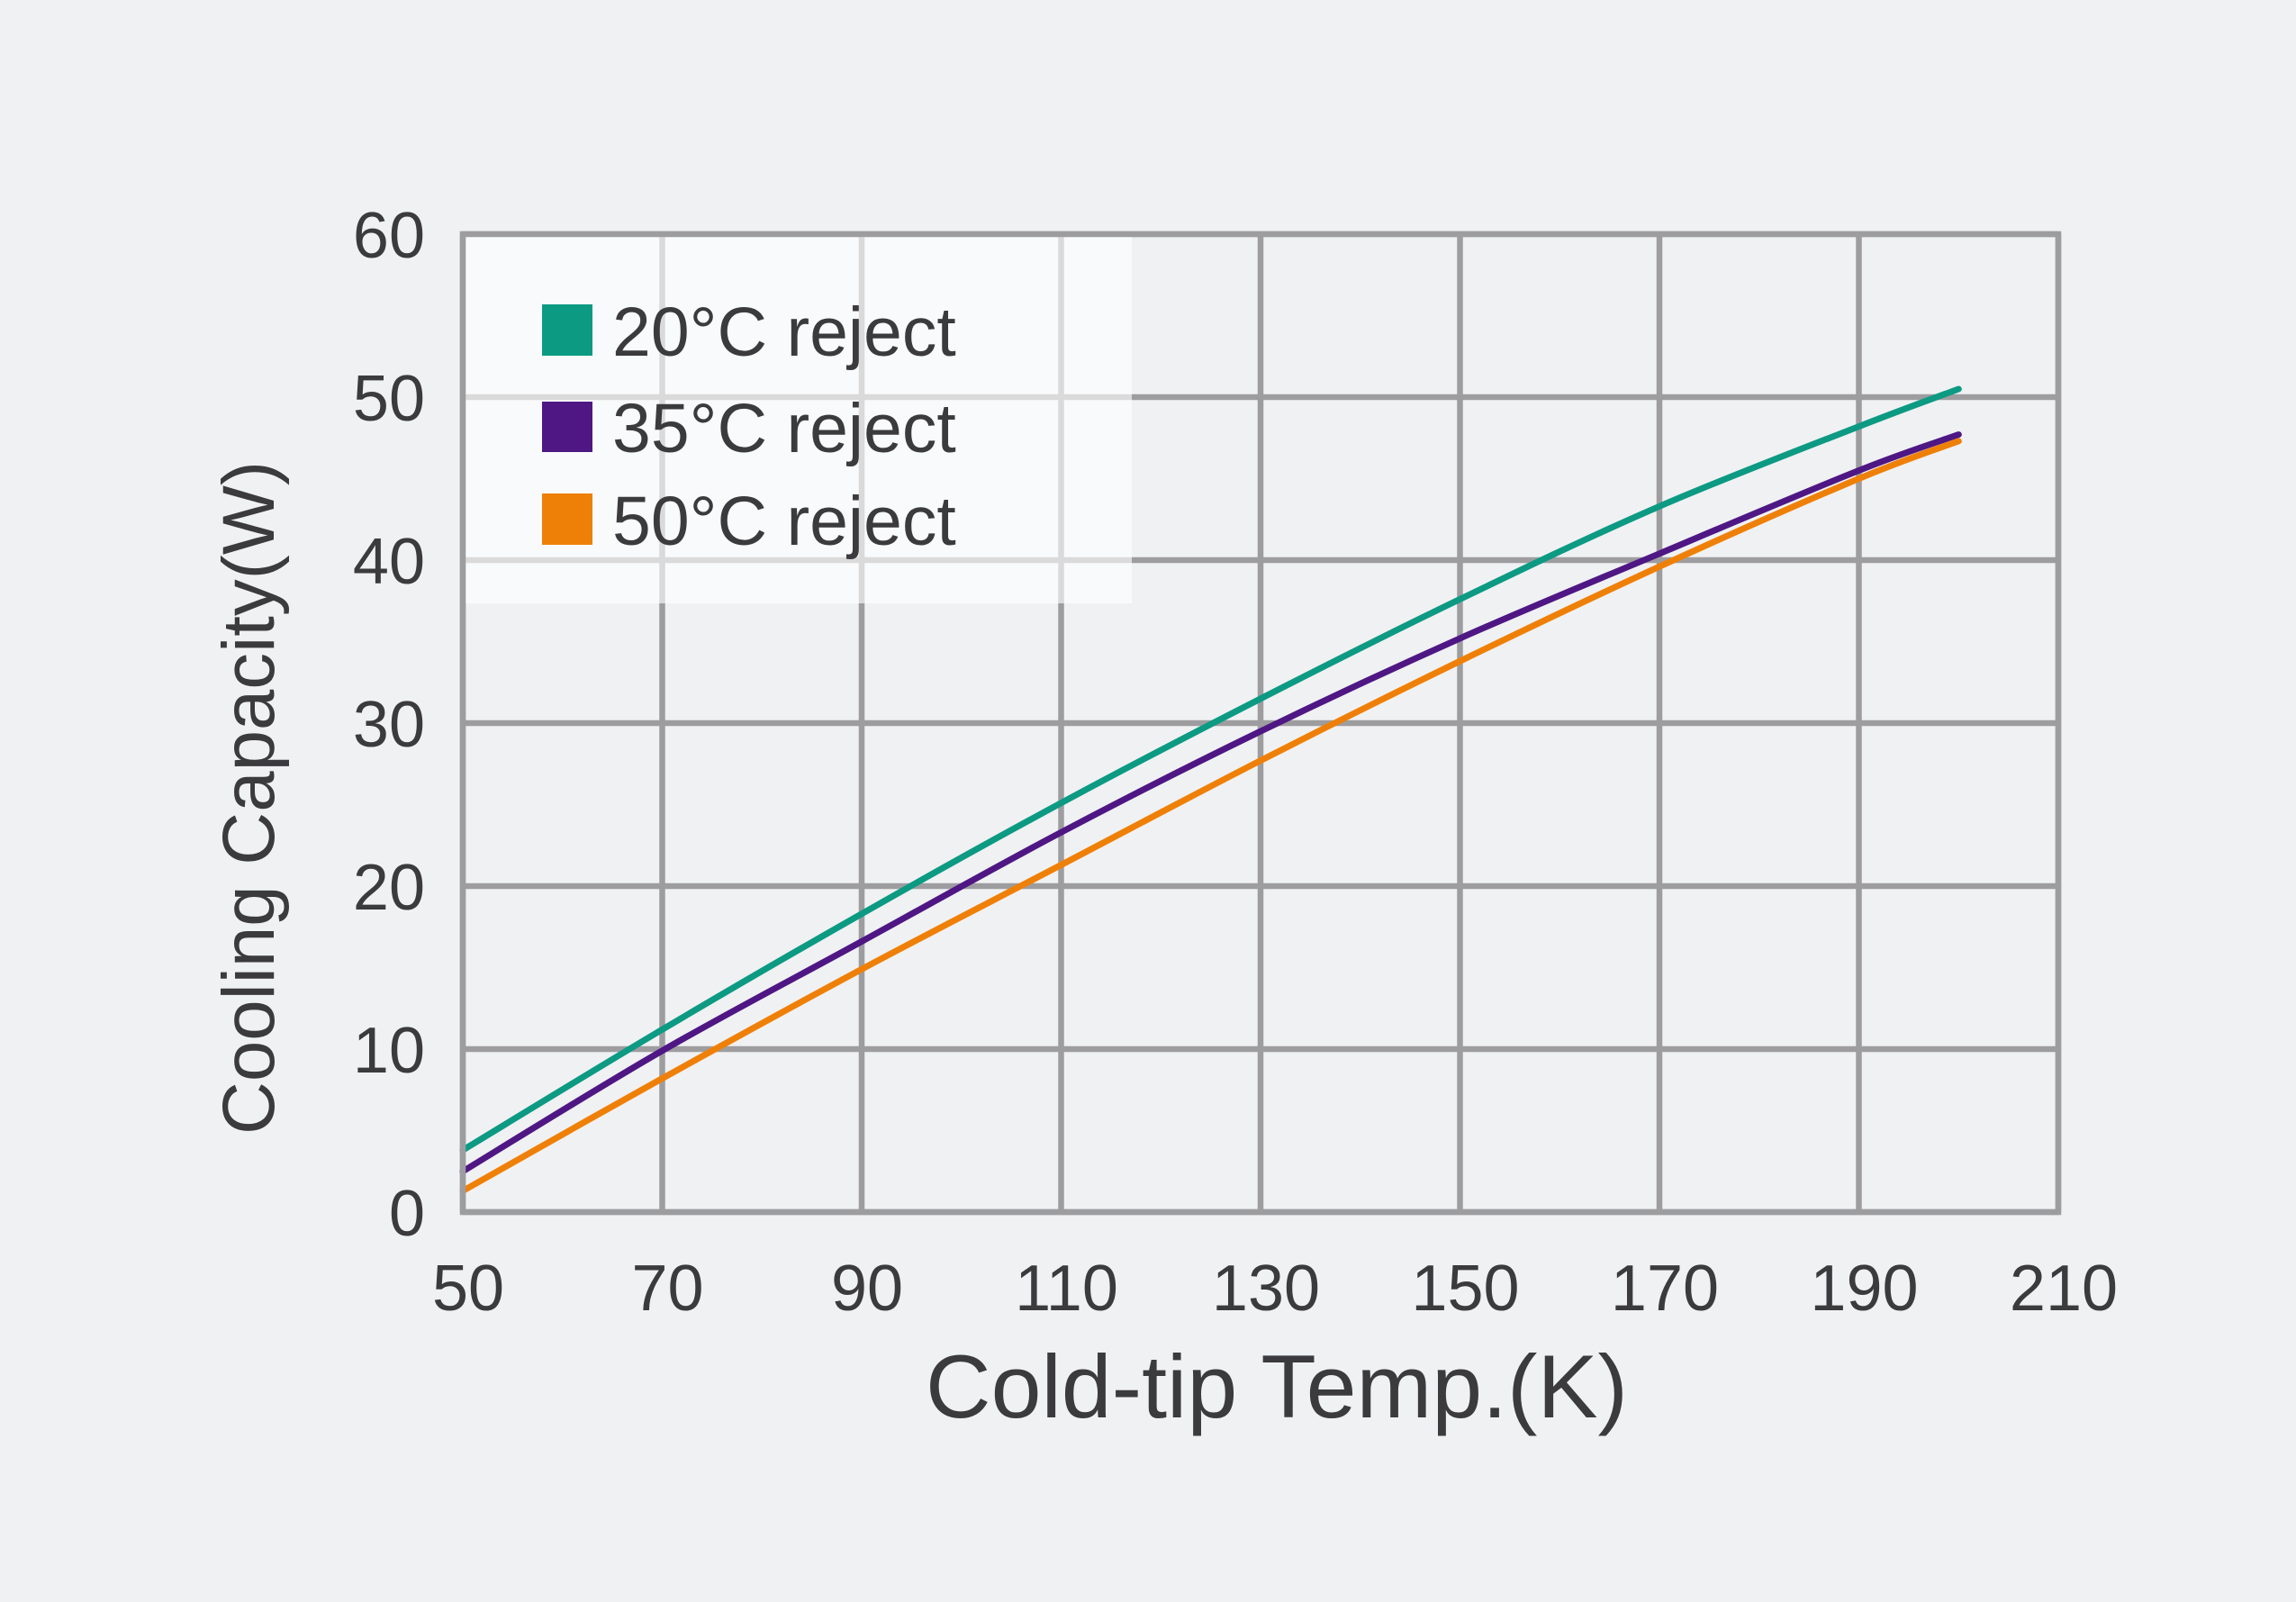 Image resolution: width=2296 pixels, height=1602 pixels. What do you see at coordinates (468, 1289) in the screenshot?
I see `x-tick-label: 50` at bounding box center [468, 1289].